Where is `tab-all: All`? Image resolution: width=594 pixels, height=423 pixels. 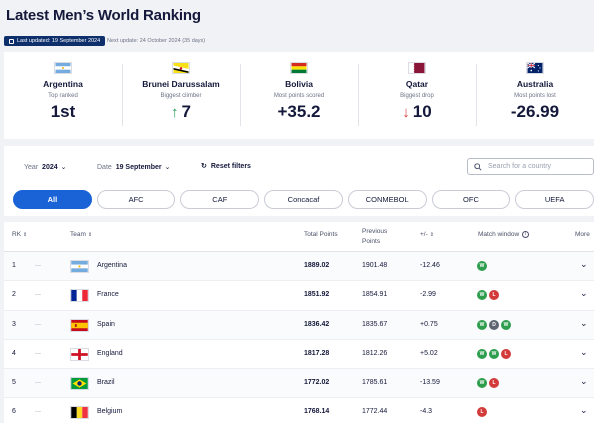 tab-all: All is located at coordinates (52, 199).